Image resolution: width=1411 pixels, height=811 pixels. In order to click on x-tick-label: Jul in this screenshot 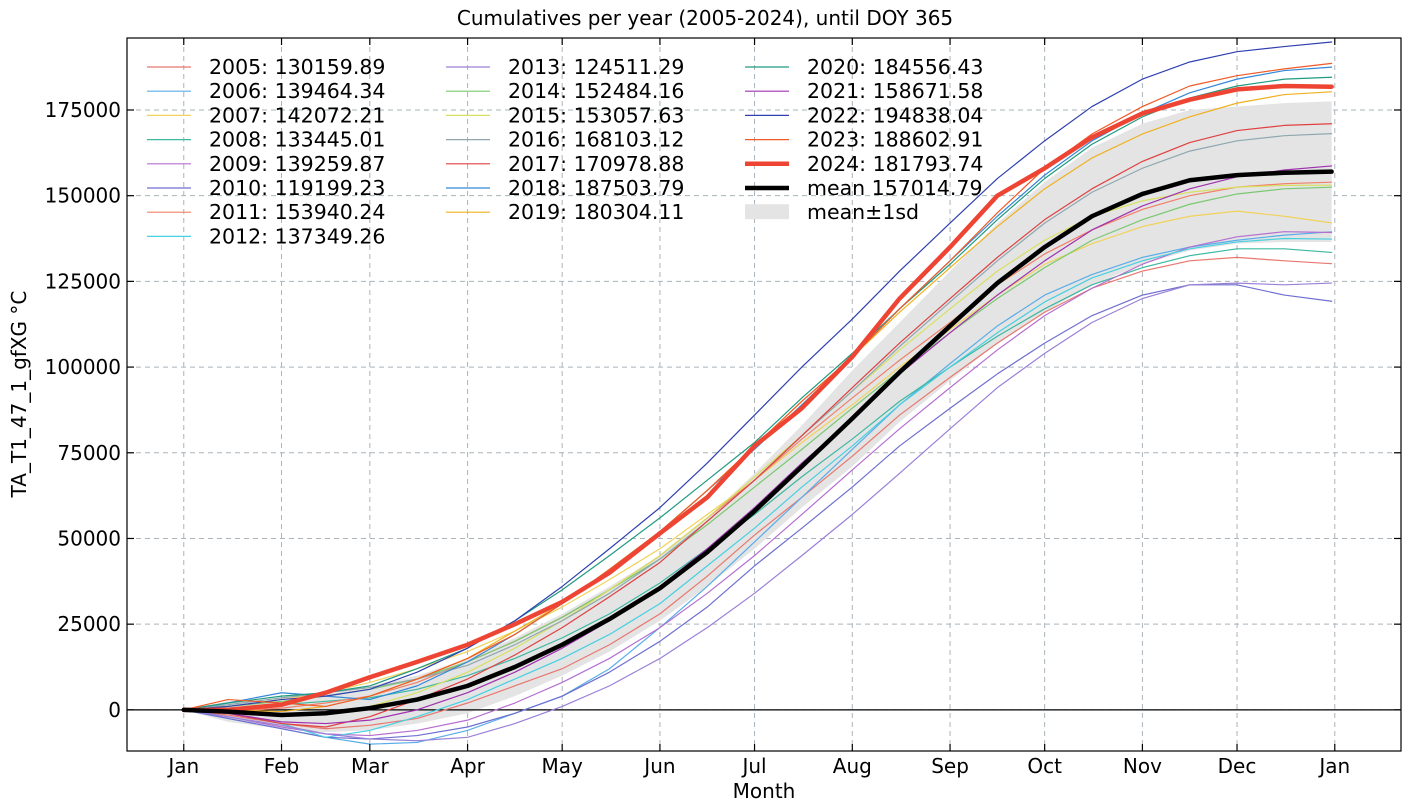, I will do `click(753, 766)`.